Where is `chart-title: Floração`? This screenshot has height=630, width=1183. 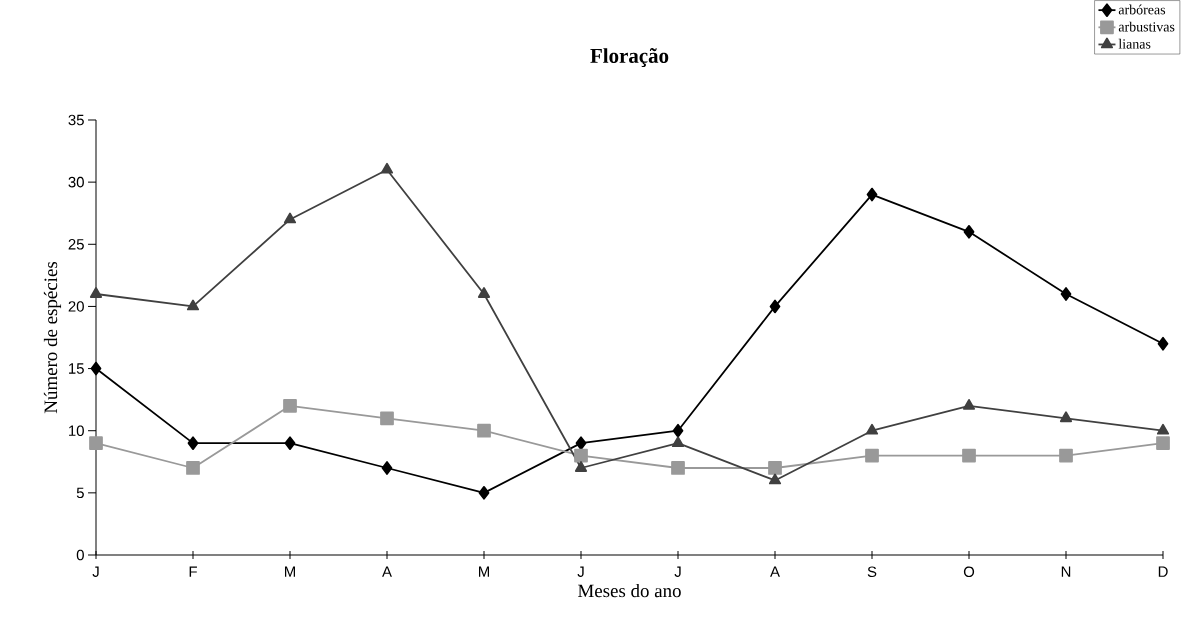
chart-title: Floração is located at coordinates (629, 57).